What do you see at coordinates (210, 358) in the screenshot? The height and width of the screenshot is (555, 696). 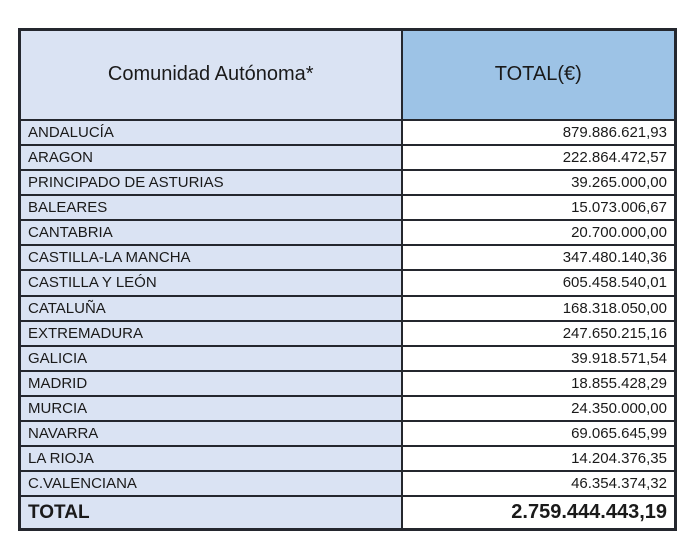 I see `community-cell: GALICIA` at bounding box center [210, 358].